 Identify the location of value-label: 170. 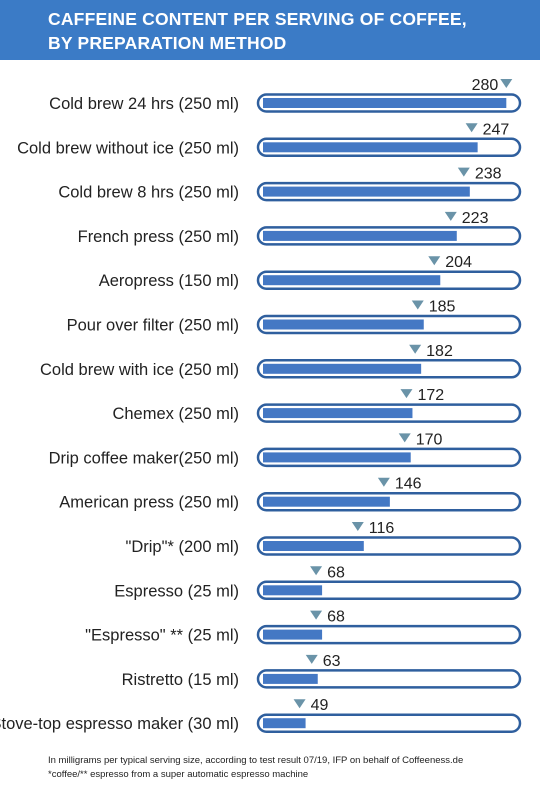
(429, 439).